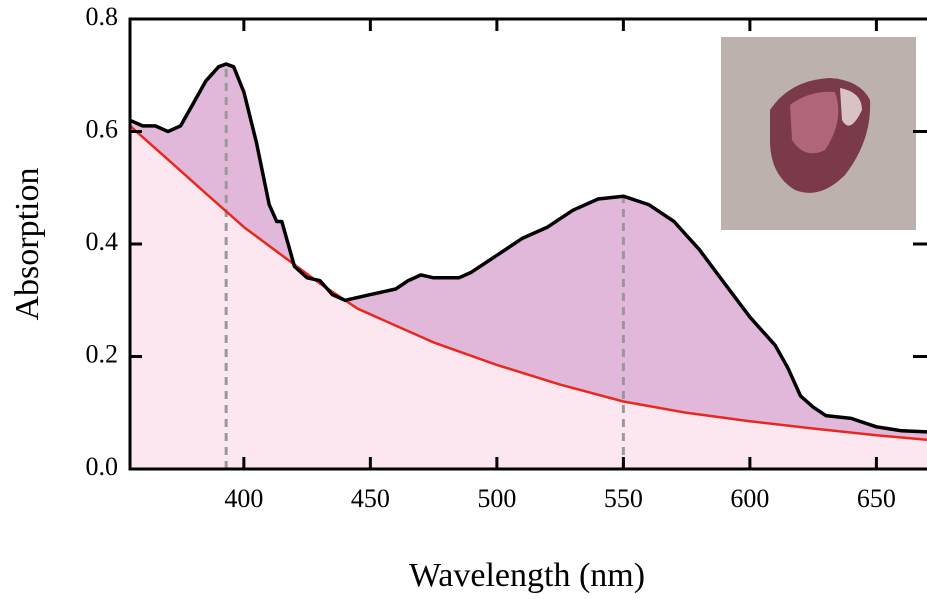 The image size is (927, 599). I want to click on y-tick-label: 0.6, so click(102, 128).